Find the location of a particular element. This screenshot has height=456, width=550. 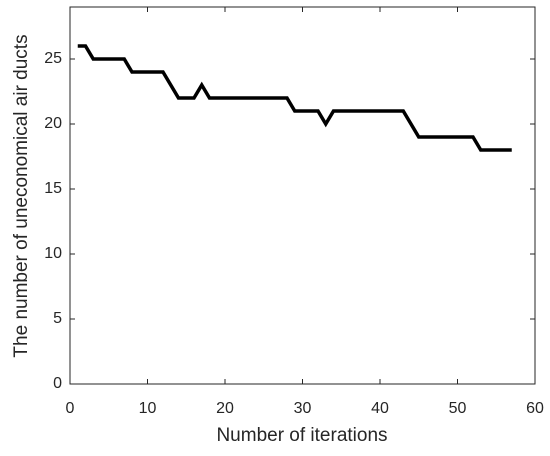

y-tick-label: 10 is located at coordinates (53, 253).